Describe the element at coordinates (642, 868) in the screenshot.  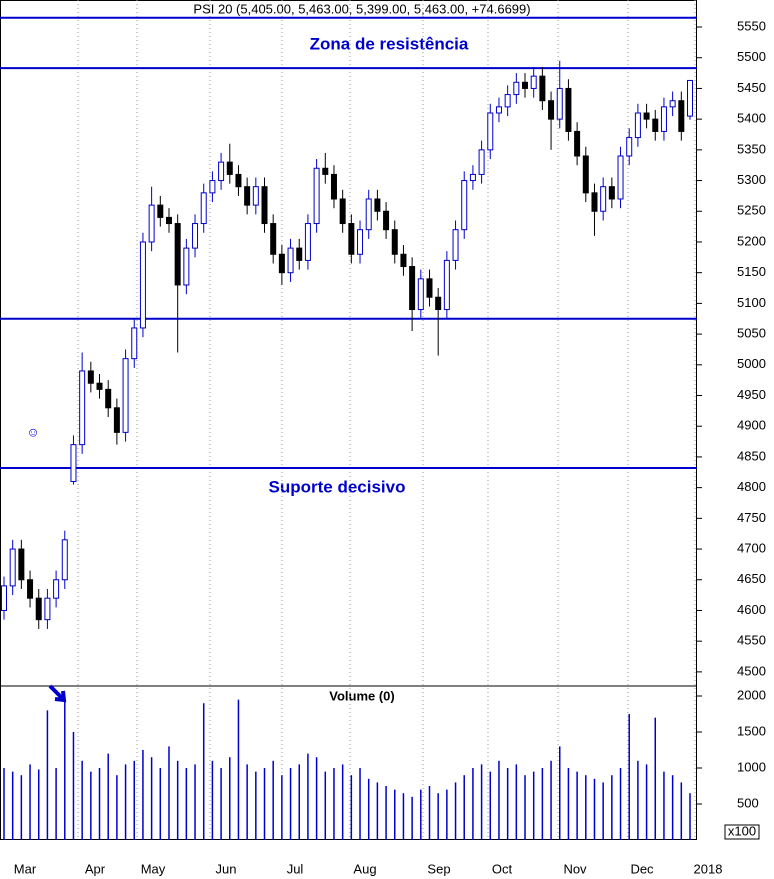
I see `x-tick-label: Dec` at that location.